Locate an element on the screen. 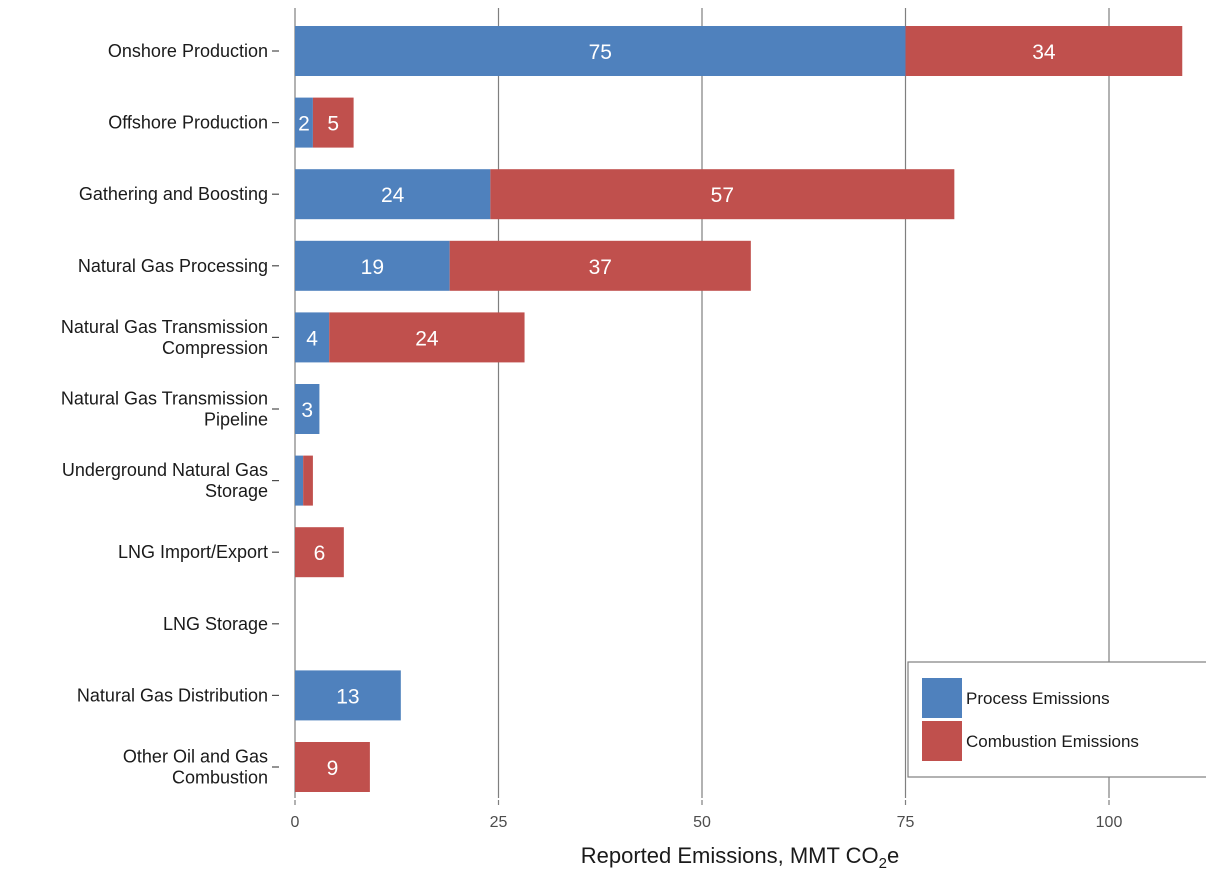 Image resolution: width=1206 pixels, height=871 pixels. y-category-label-line: Gathering and Boosting is located at coordinates (173, 194).